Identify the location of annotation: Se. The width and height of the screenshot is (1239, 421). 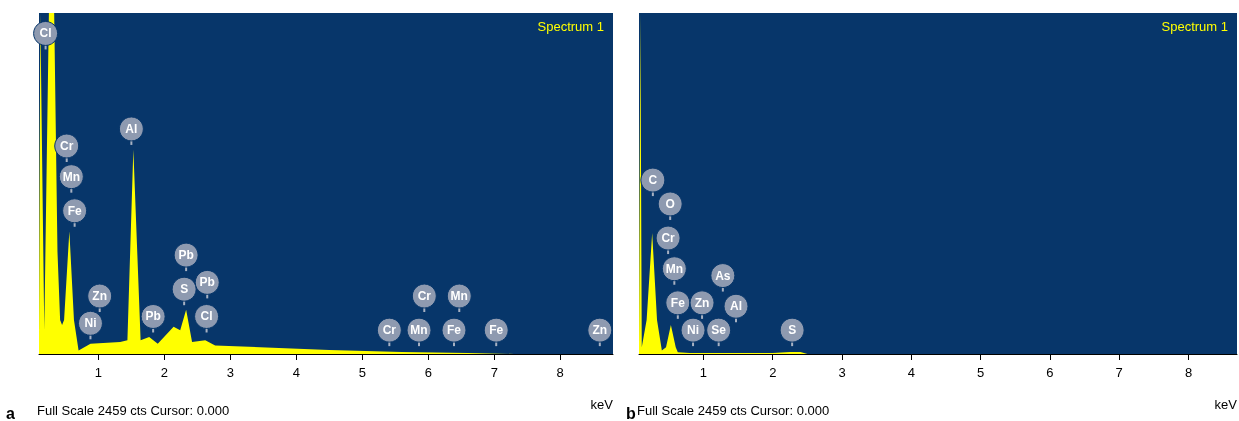
(719, 330).